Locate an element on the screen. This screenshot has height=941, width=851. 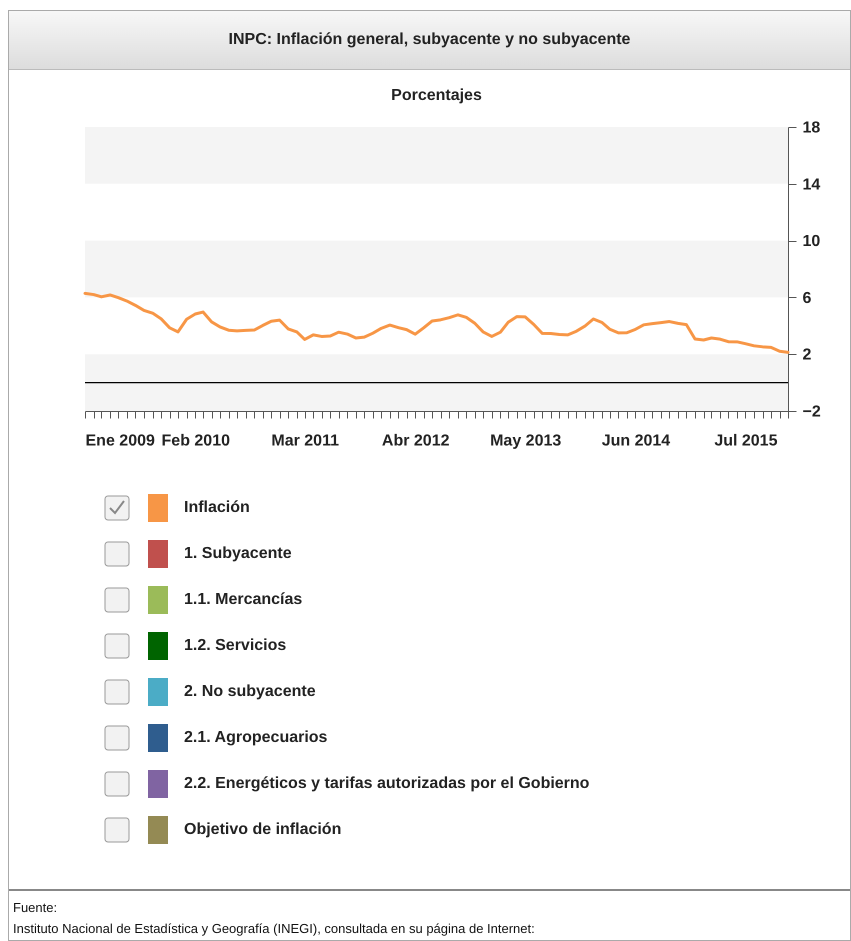
legend-label: 2.1. Agropecuarios is located at coordinates (256, 738).